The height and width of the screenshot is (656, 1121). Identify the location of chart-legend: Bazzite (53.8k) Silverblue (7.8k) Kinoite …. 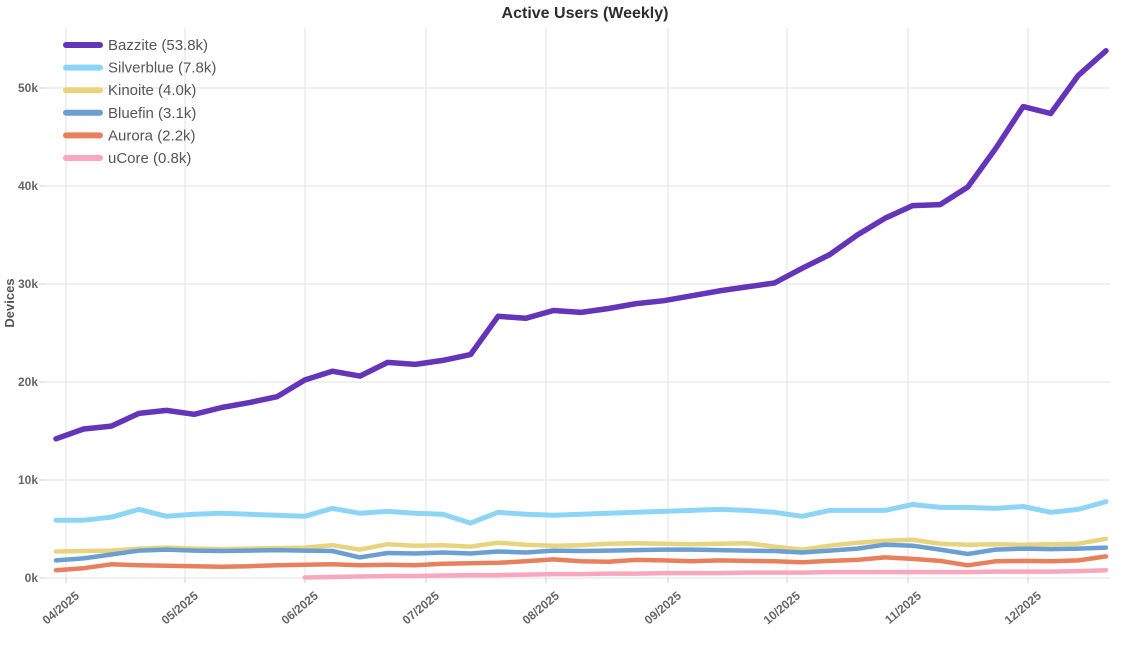
(139, 102).